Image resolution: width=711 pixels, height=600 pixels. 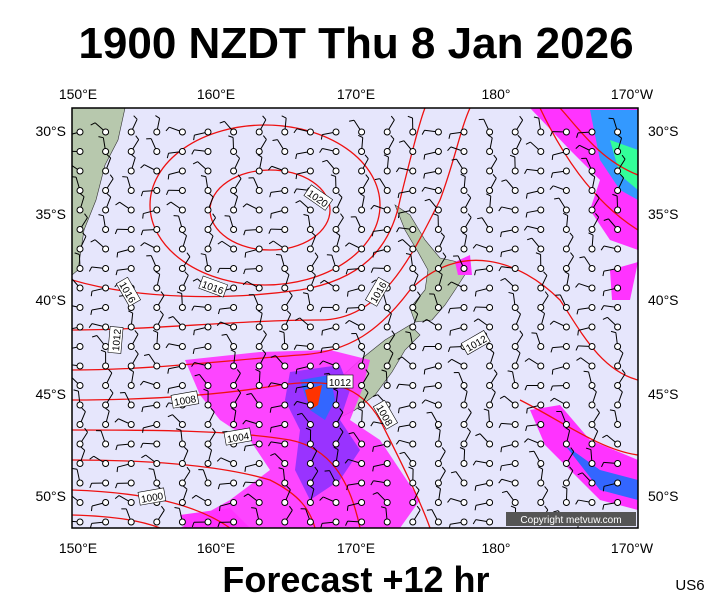 I want to click on model-code: US6, so click(x=689, y=585).